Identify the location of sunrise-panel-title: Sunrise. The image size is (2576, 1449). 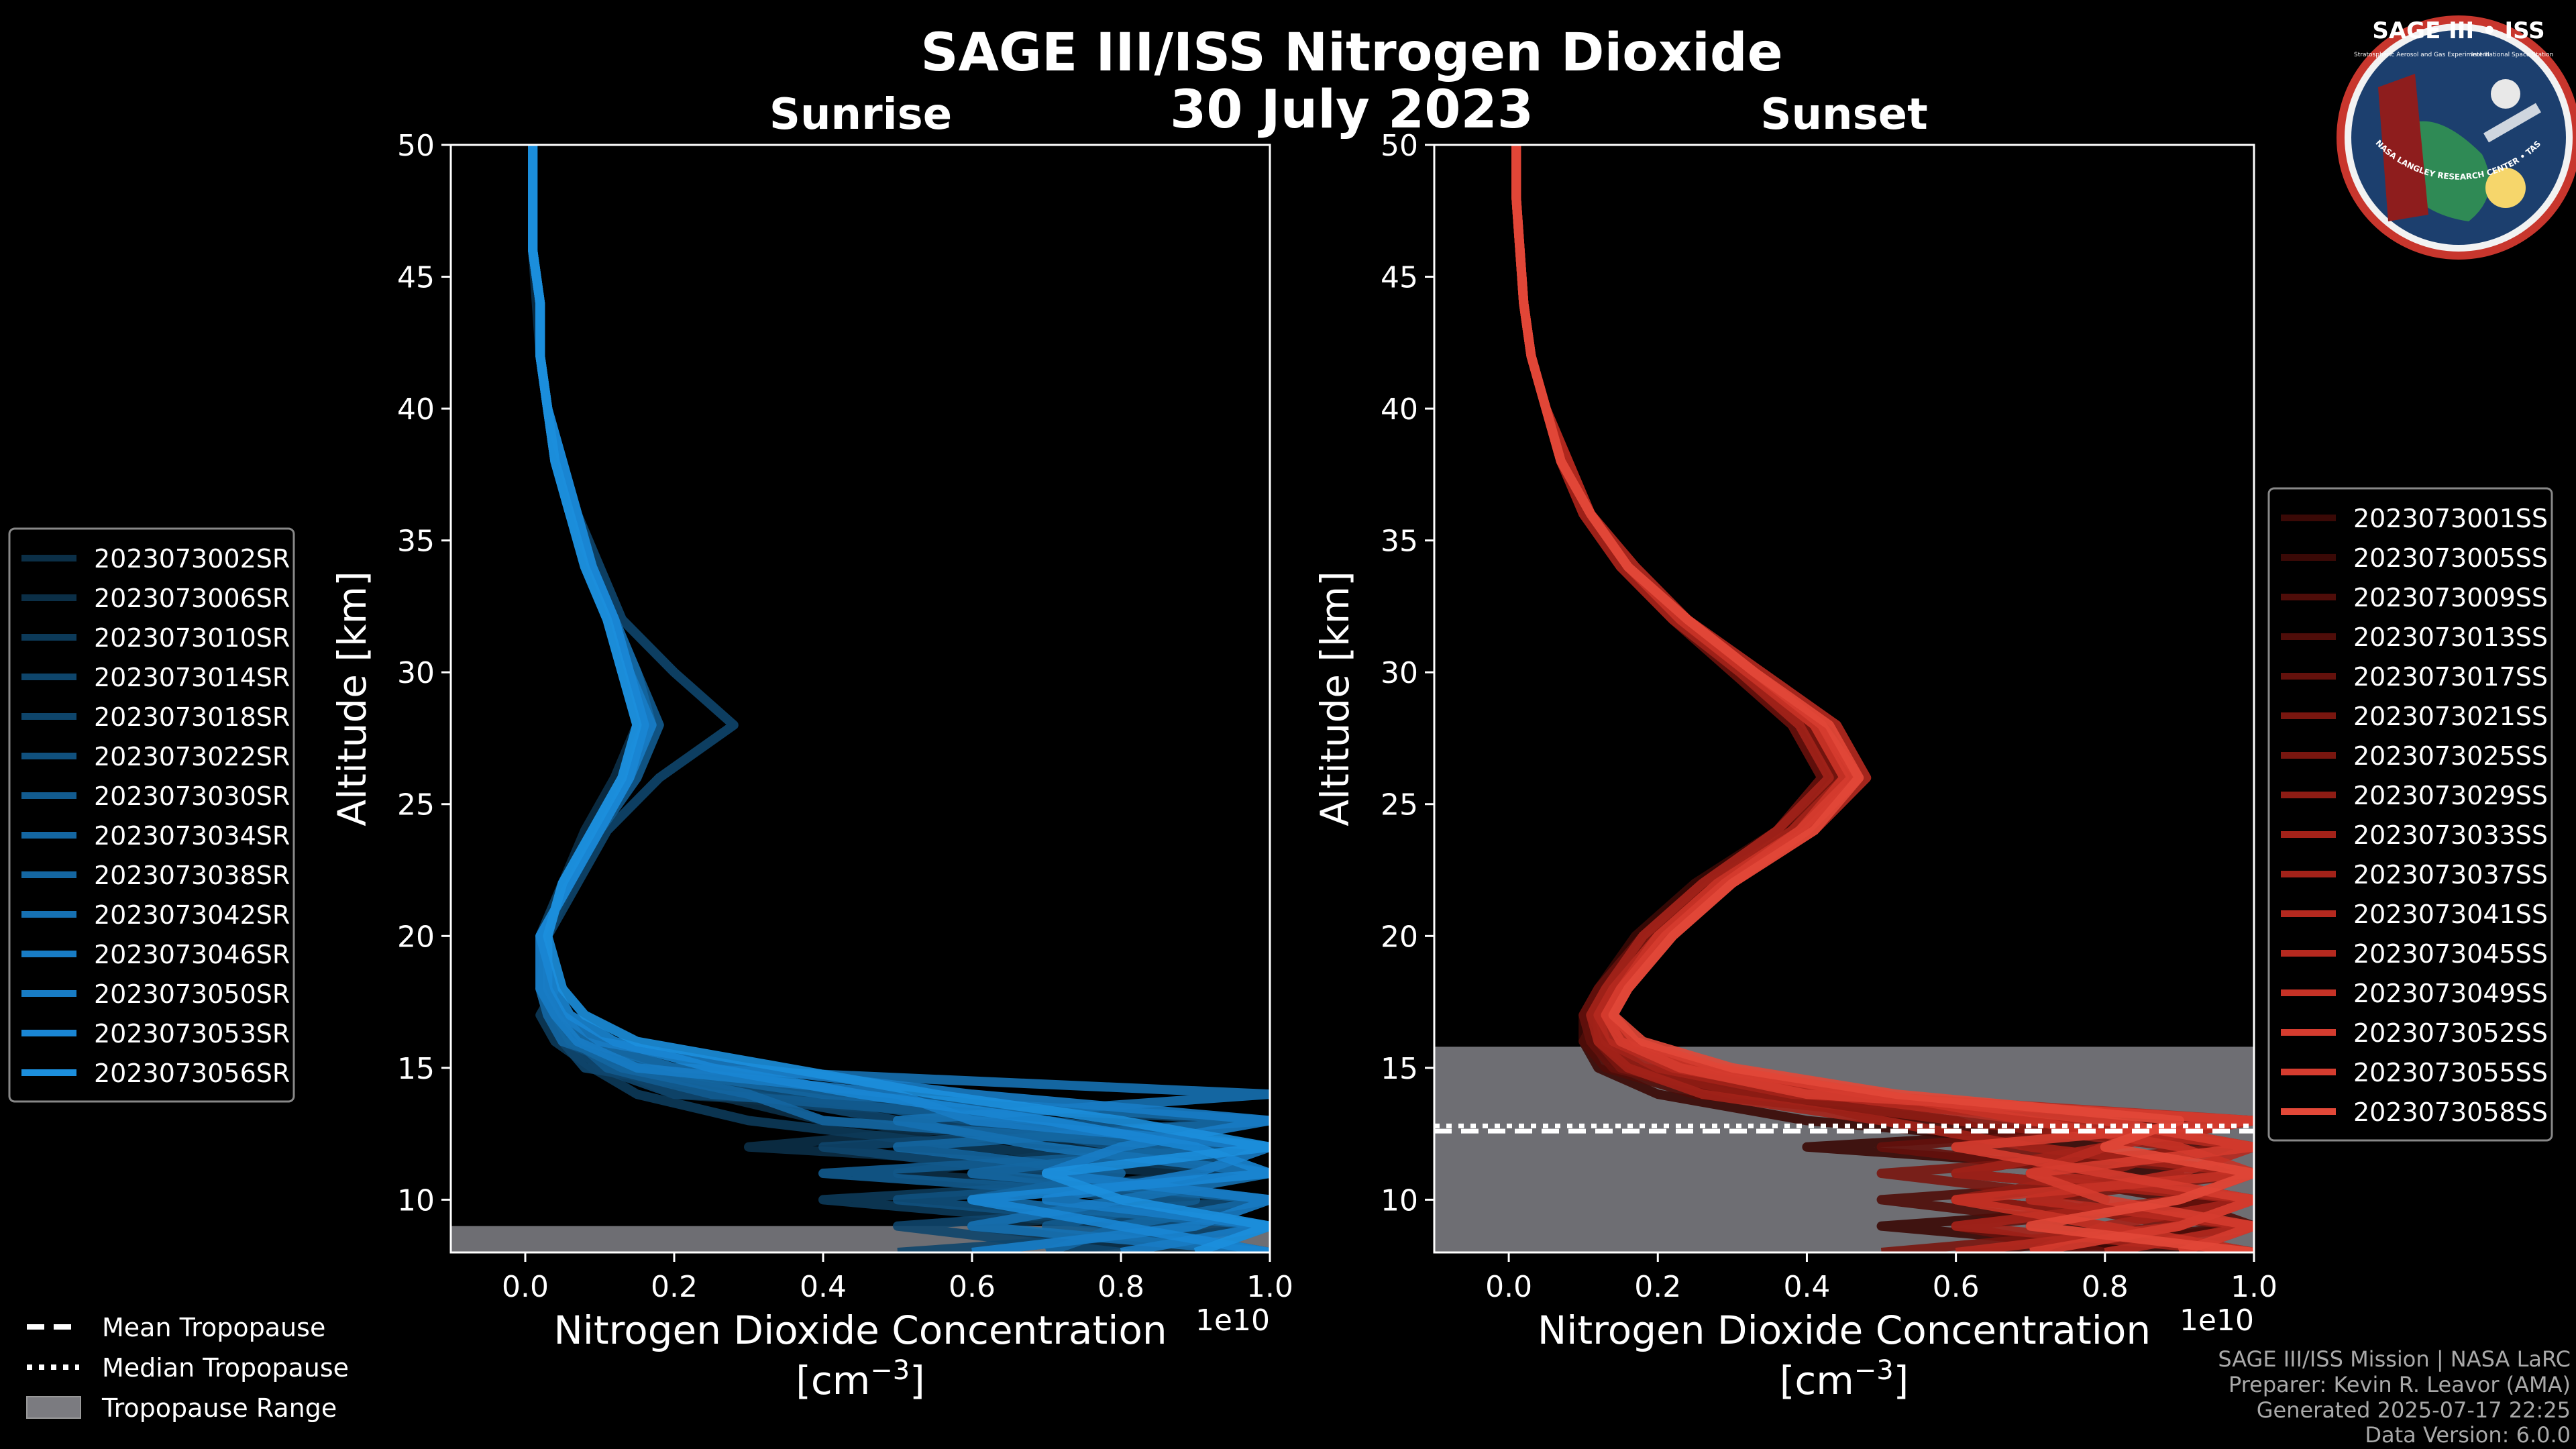
(860, 115).